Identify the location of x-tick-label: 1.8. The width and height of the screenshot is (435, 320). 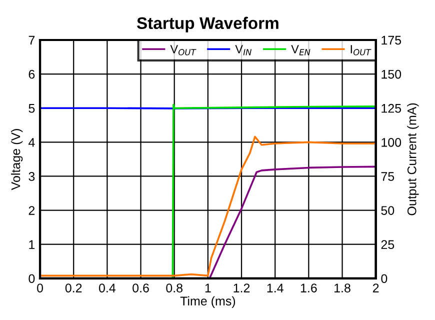
(342, 288).